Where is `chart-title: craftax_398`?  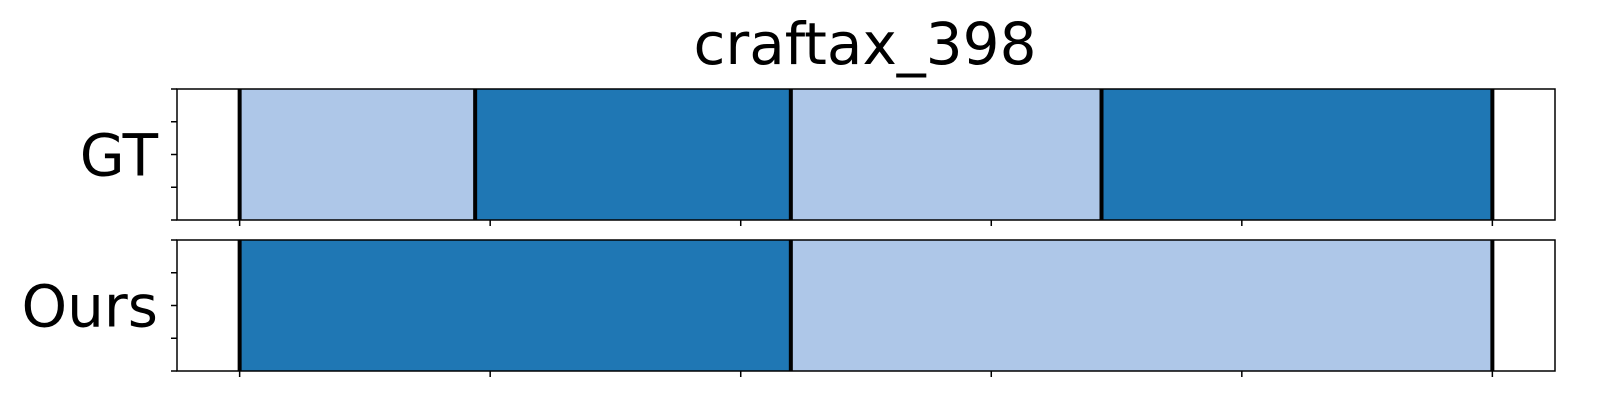
chart-title: craftax_398 is located at coordinates (865, 44).